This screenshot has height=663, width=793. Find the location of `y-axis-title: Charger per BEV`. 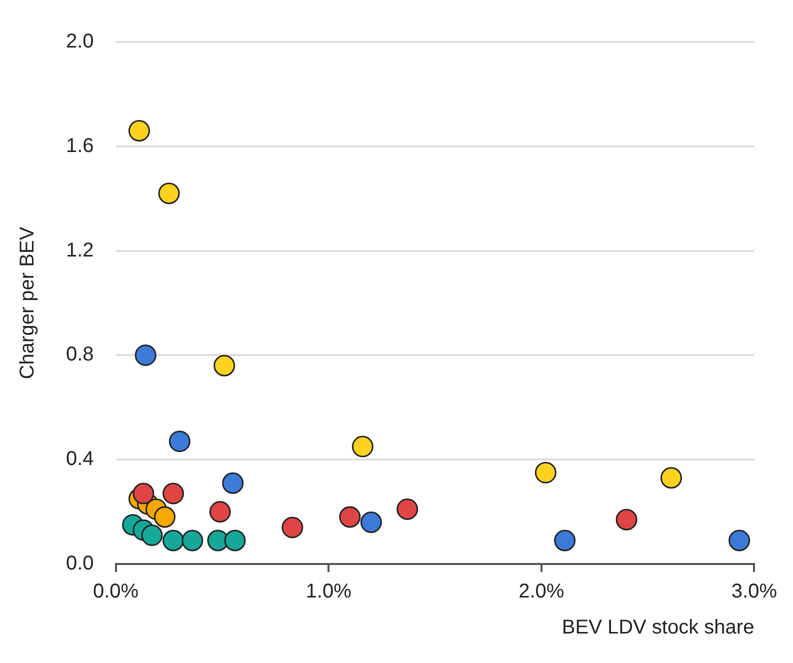

y-axis-title: Charger per BEV is located at coordinates (27, 303).